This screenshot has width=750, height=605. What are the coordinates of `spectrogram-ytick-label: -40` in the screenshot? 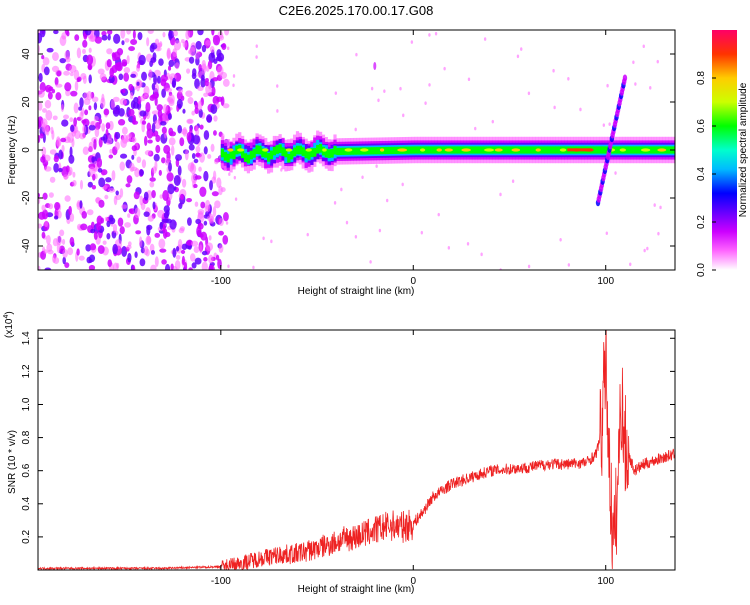 It's located at (26, 245).